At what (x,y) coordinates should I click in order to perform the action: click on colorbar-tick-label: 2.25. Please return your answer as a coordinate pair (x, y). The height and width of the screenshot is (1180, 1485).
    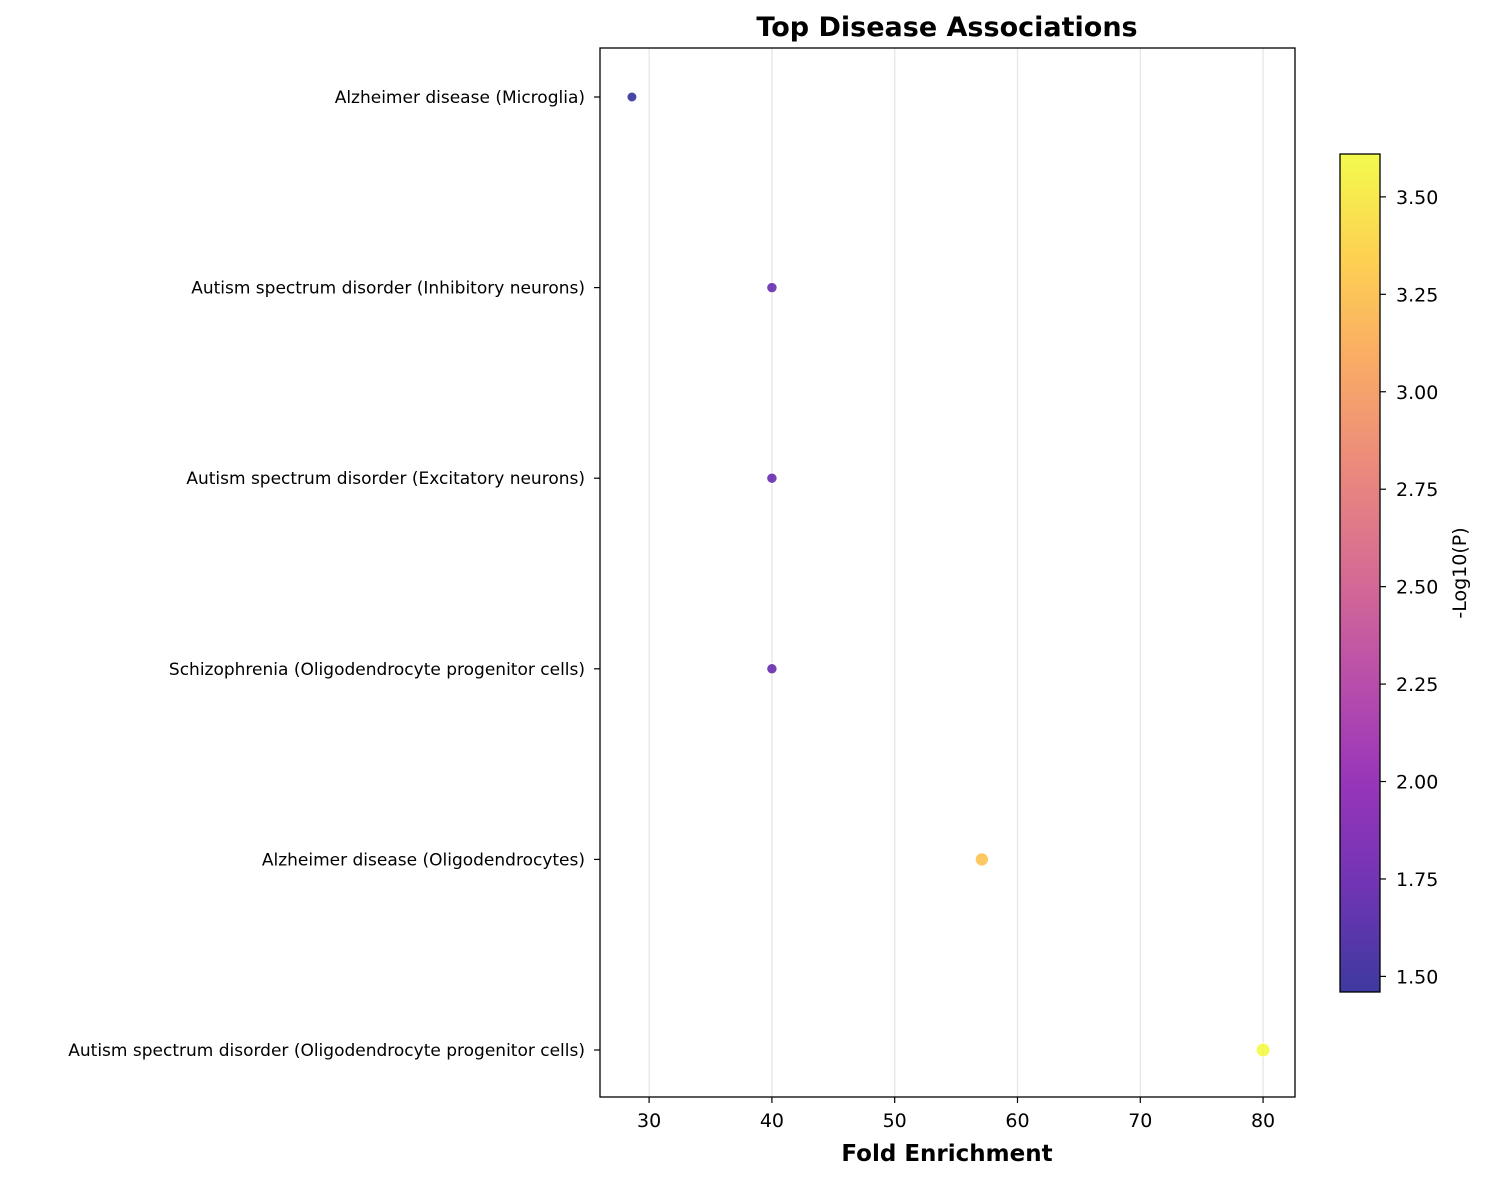
    Looking at the image, I should click on (1417, 685).